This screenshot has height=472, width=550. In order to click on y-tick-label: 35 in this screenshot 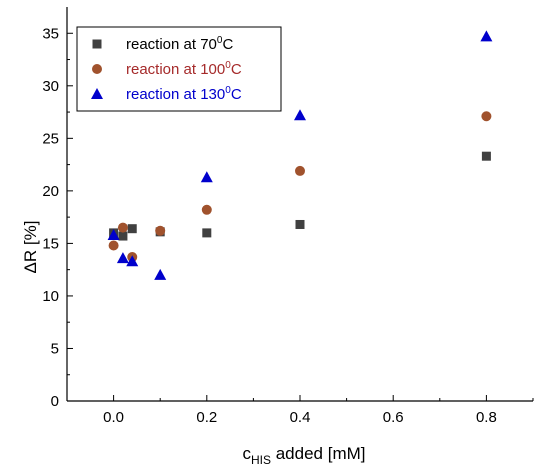, I will do `click(50, 33)`.